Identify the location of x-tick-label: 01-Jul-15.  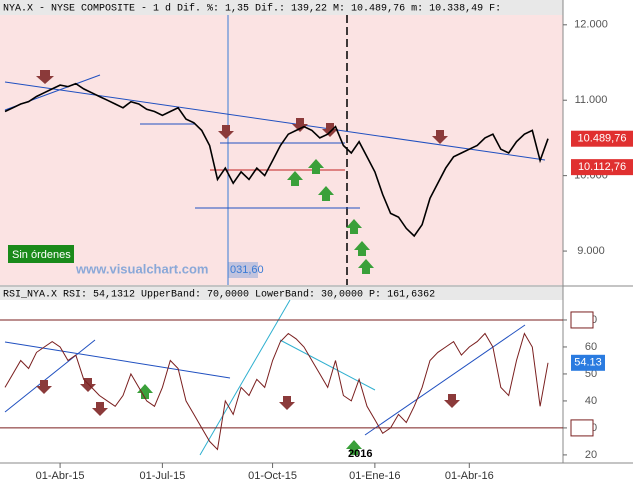
(162, 476).